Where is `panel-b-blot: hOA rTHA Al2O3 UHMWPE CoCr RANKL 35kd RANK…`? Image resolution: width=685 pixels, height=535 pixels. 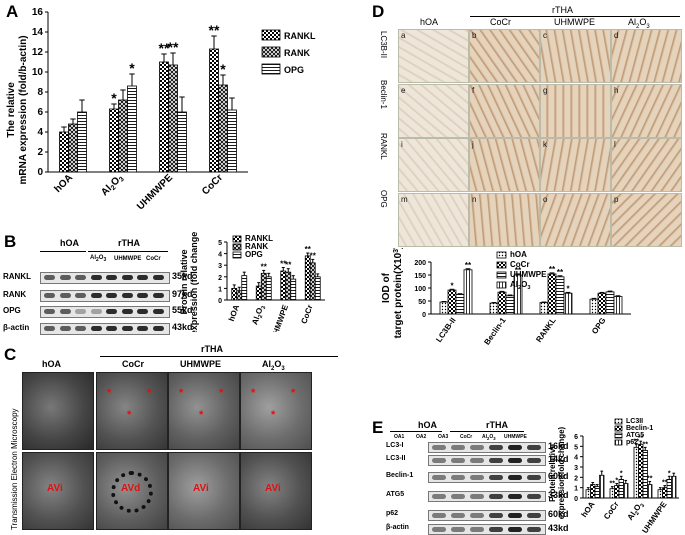
panel-b-blot: hOA rTHA Al2O3 UHMWPE CoCr RANKL 35kd RANK… is located at coordinates (172, 282).